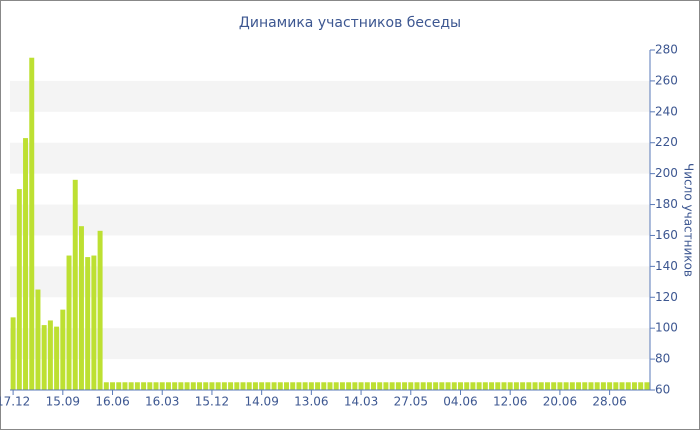  What do you see at coordinates (666, 297) in the screenshot?
I see `y-tick-label: 120` at bounding box center [666, 297].